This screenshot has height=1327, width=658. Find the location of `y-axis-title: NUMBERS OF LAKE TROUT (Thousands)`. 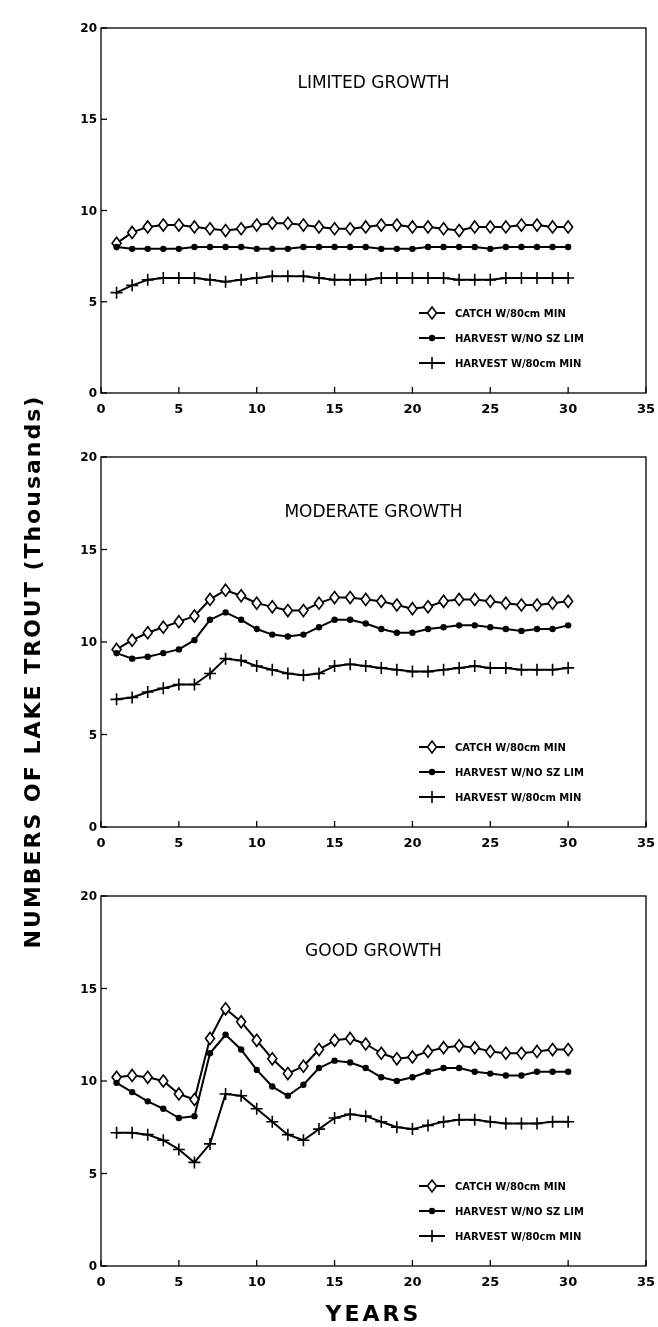

y-axis-title: NUMBERS OF LAKE TROUT (Thousands) is located at coordinates (32, 671).